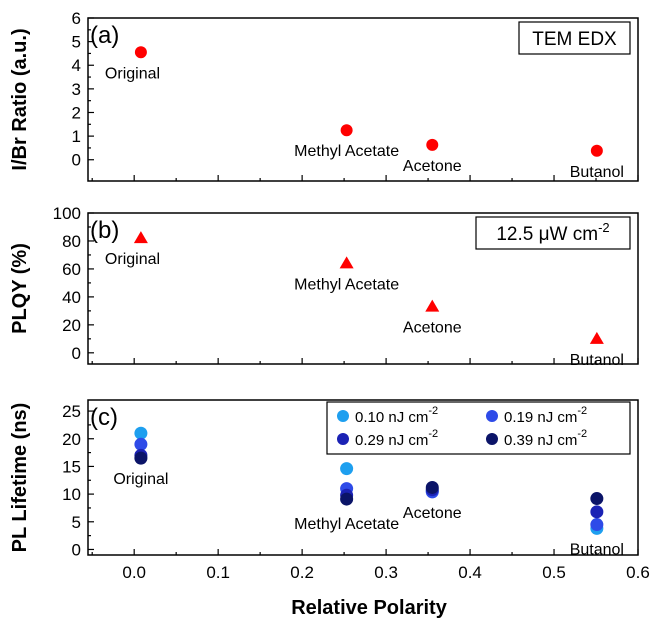  What do you see at coordinates (67, 213) in the screenshot?
I see `y-tick-label: 100` at bounding box center [67, 213].